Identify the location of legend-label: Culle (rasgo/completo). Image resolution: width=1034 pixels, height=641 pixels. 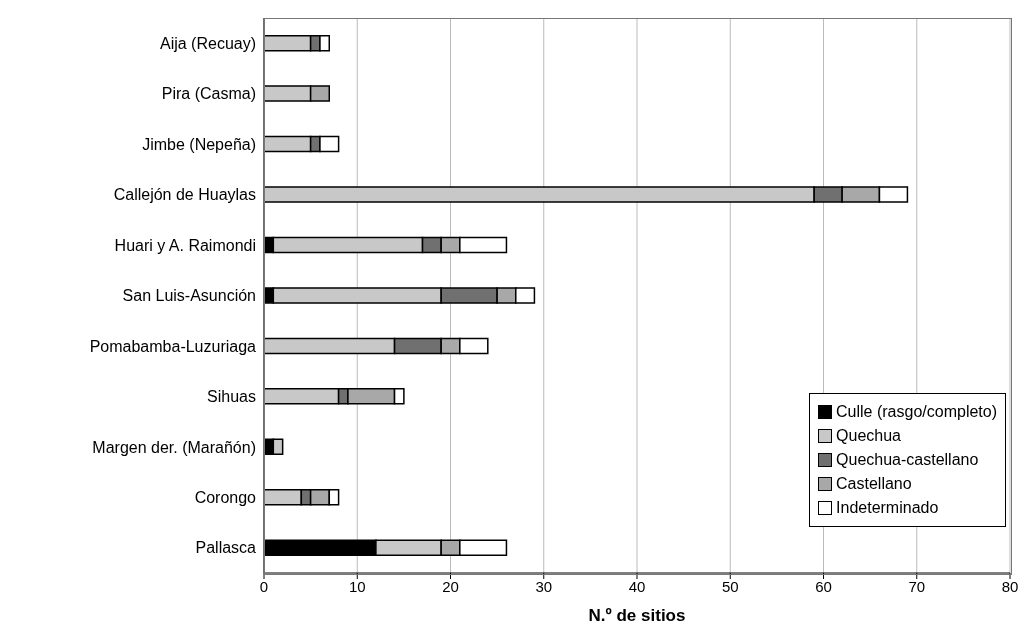
(916, 412).